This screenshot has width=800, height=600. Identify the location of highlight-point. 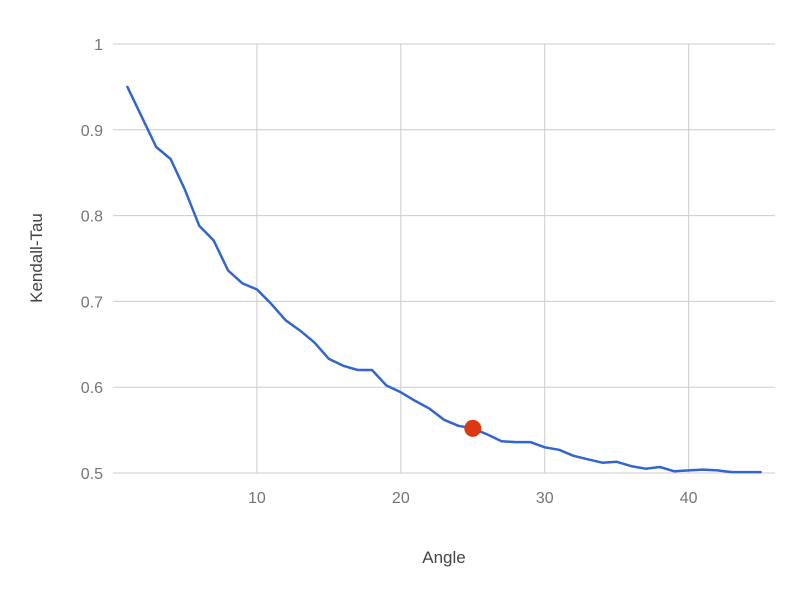
(473, 428).